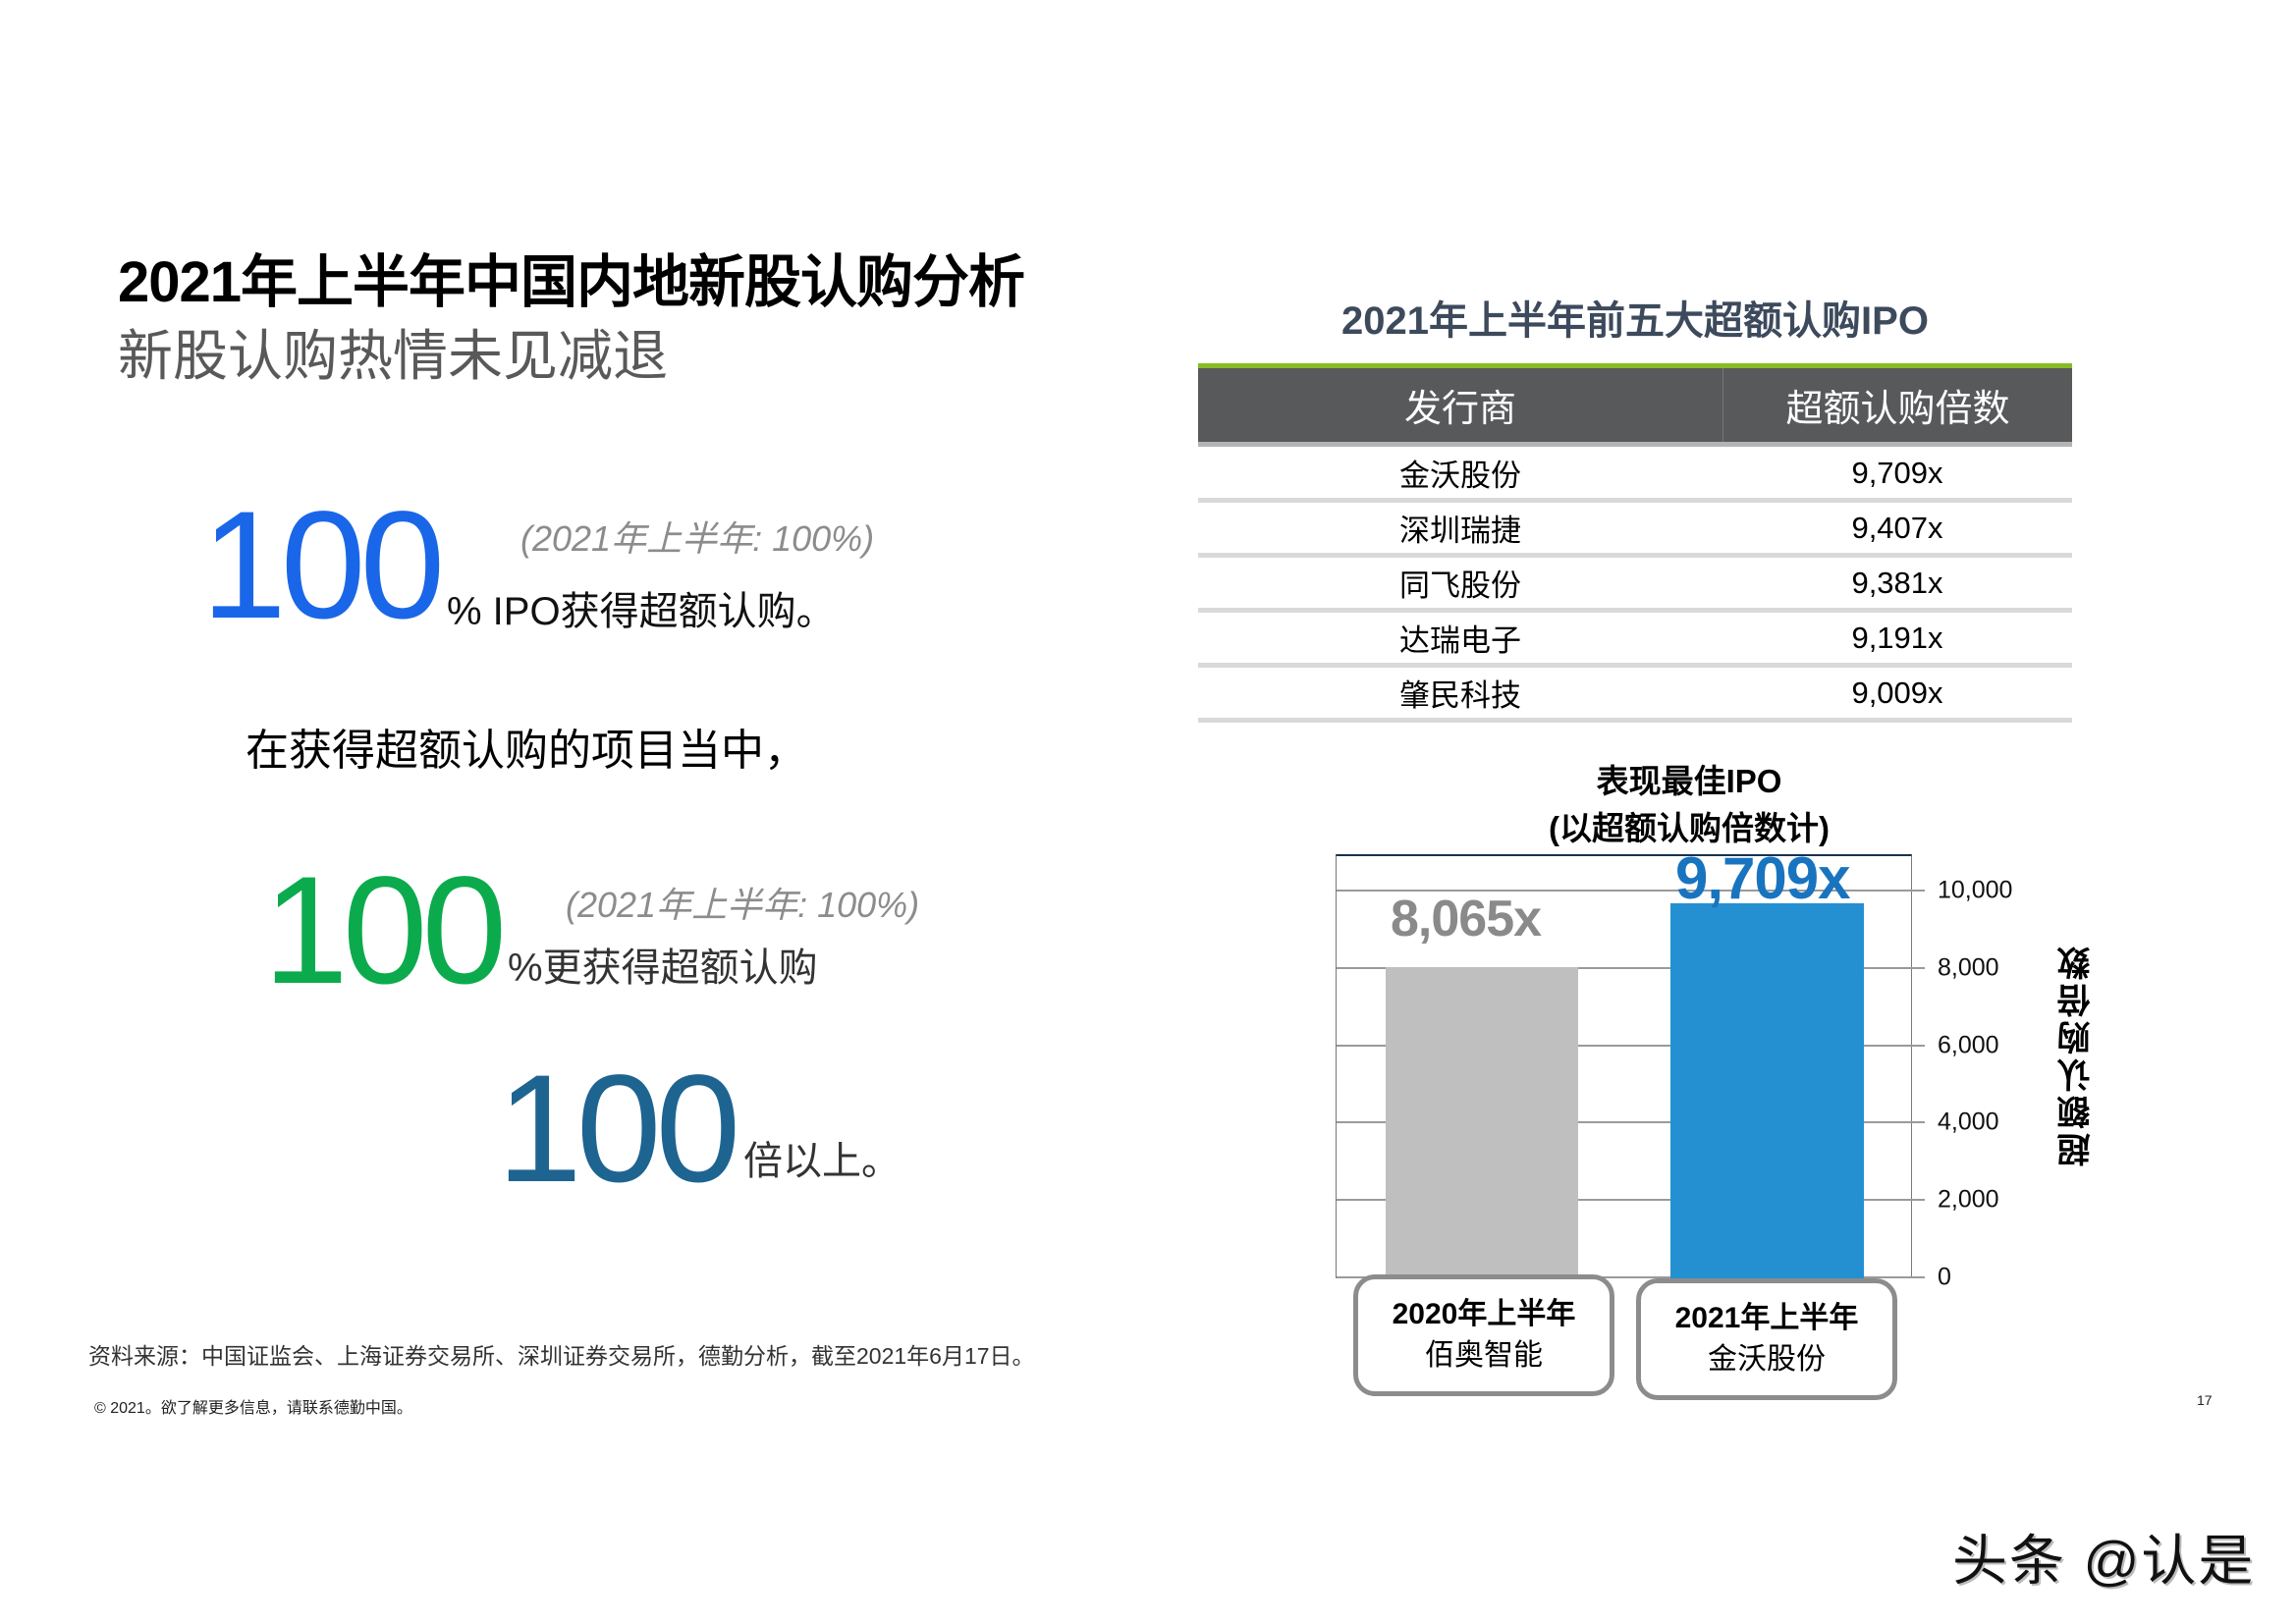 This screenshot has width=2296, height=1622. What do you see at coordinates (1968, 1199) in the screenshot?
I see `y-tick-label: 2,000` at bounding box center [1968, 1199].